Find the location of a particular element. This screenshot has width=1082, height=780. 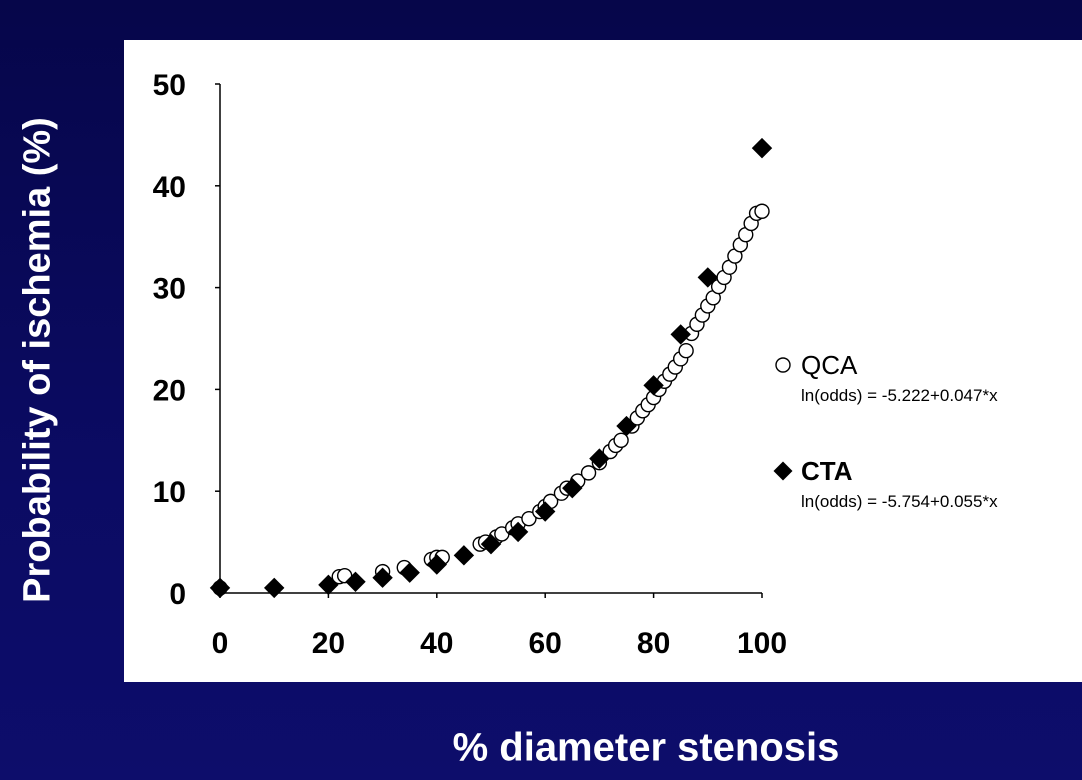

x-tick-label: 40 is located at coordinates (436, 643).